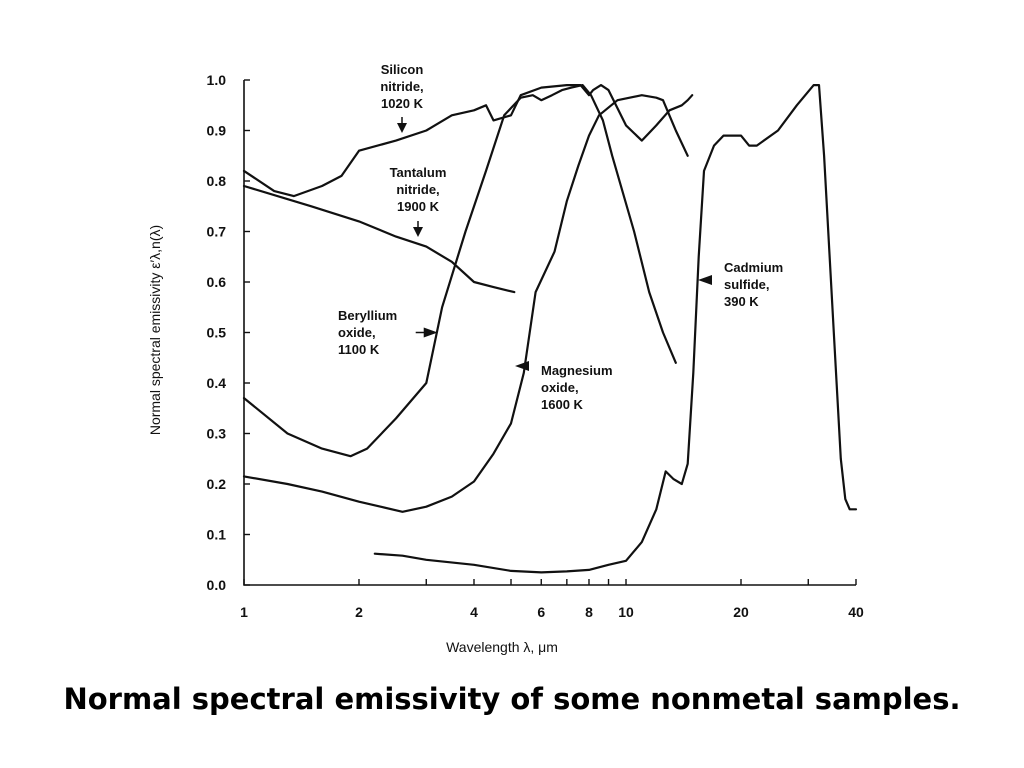 The image size is (1024, 768). Describe the element at coordinates (541, 612) in the screenshot. I see `x-tick-label: 6` at that location.